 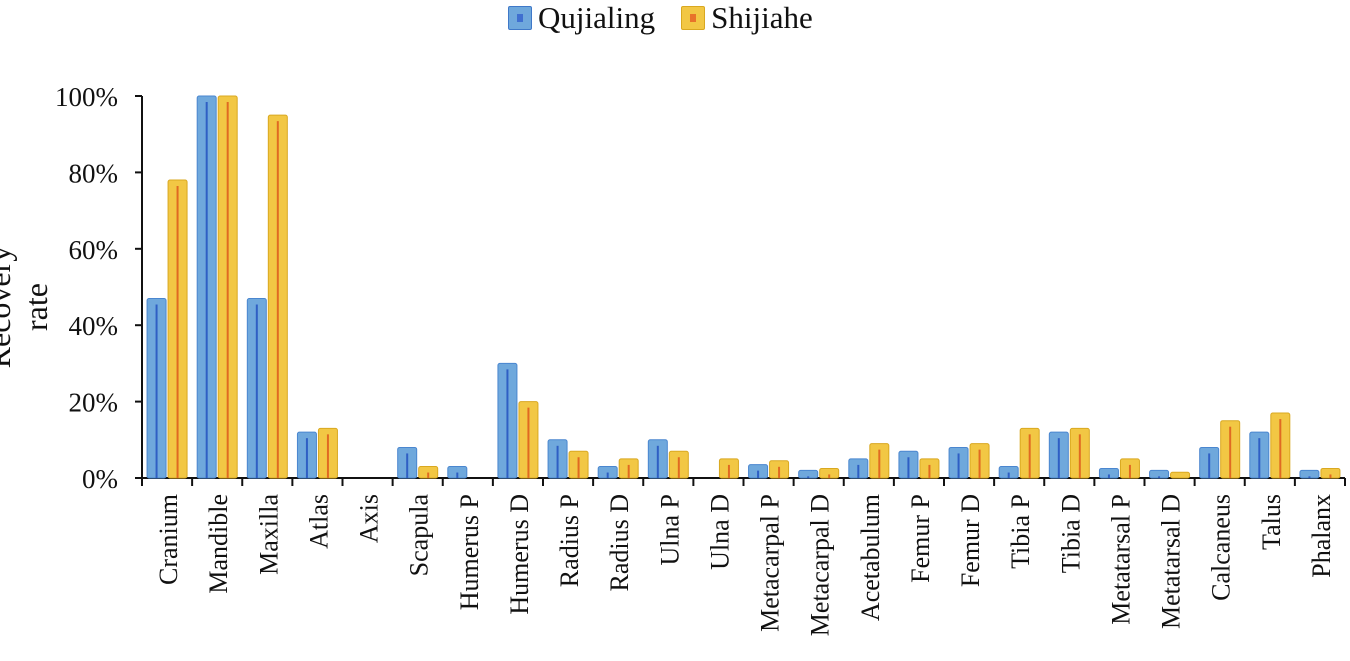 What do you see at coordinates (669, 530) in the screenshot?
I see `x-tick-label: Ulna P` at bounding box center [669, 530].